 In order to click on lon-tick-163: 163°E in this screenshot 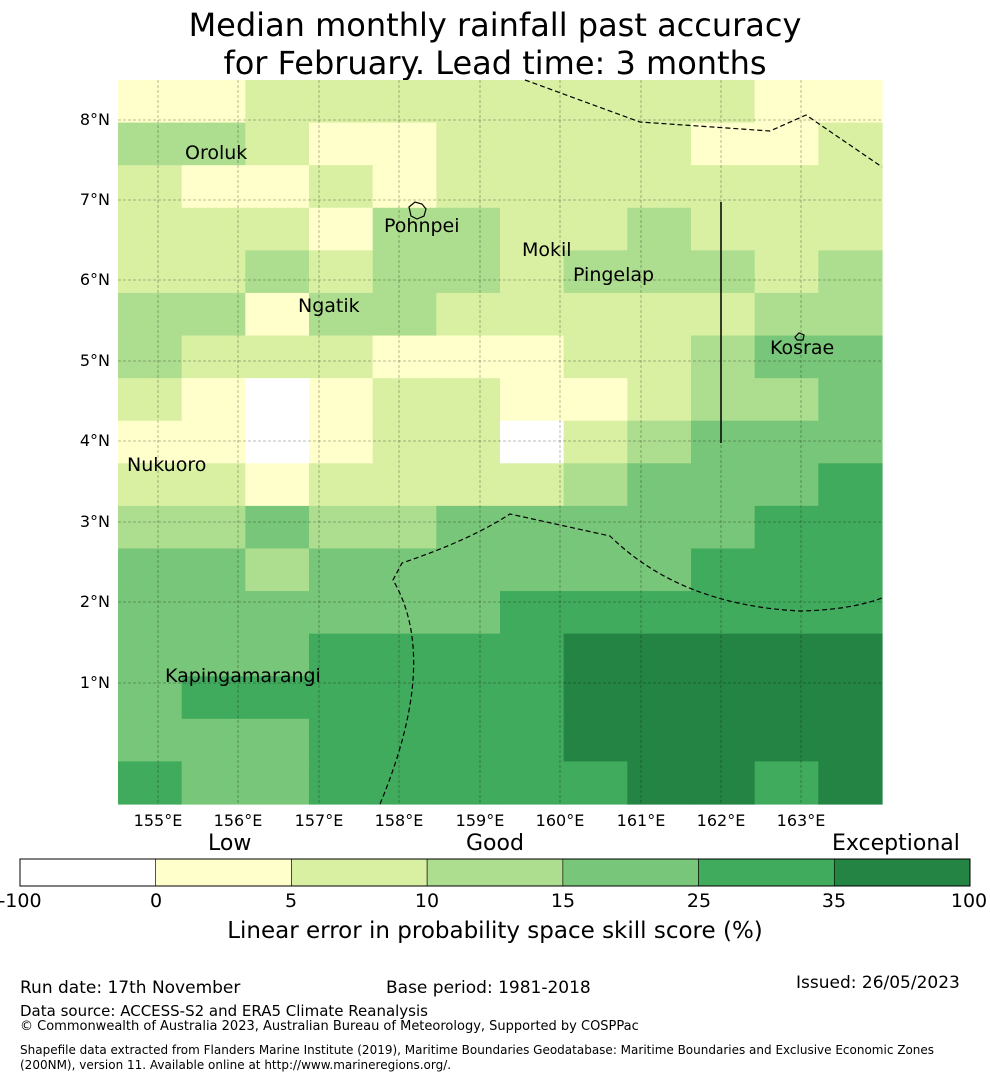, I will do `click(801, 820)`.